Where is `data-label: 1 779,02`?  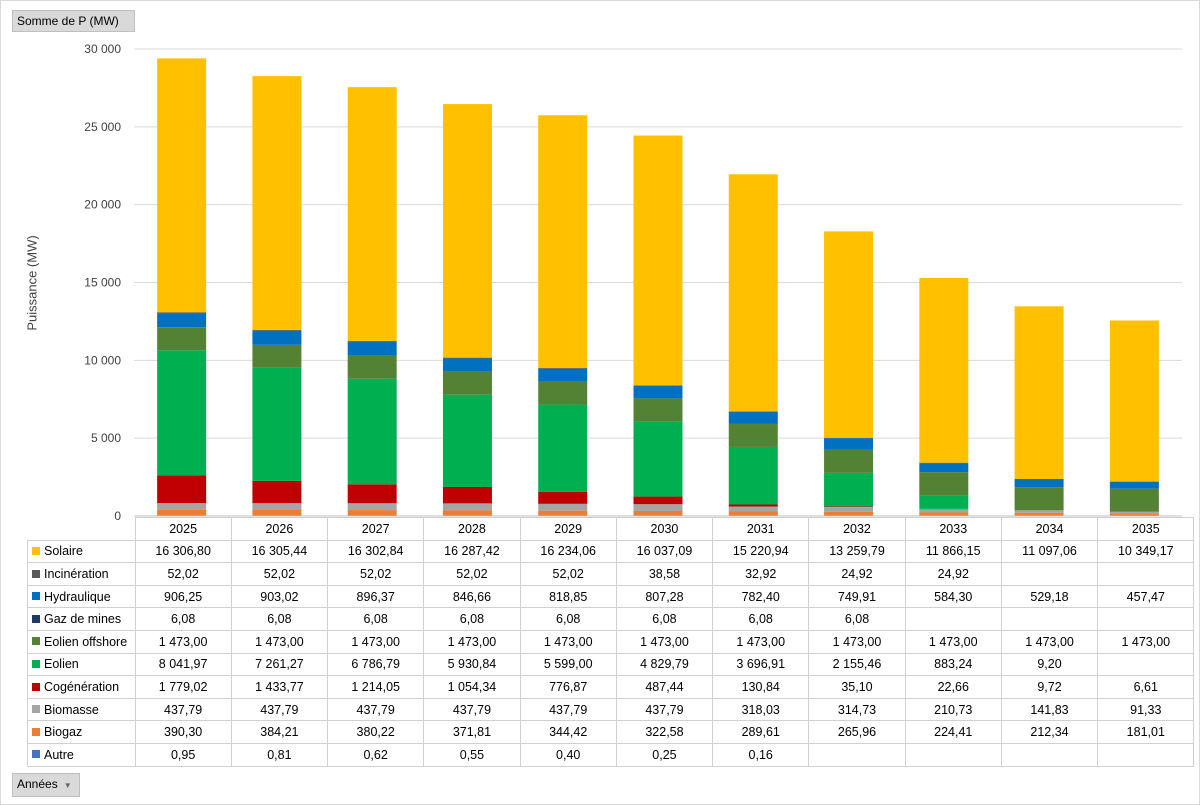
data-label: 1 779,02 is located at coordinates (183, 687).